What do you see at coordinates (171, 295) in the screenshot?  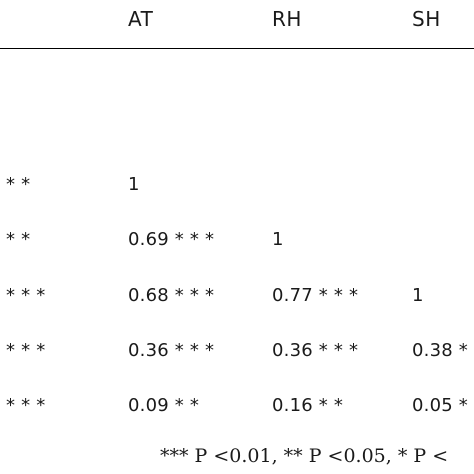 I see `cell-r3-c1: 0.68 * * *` at bounding box center [171, 295].